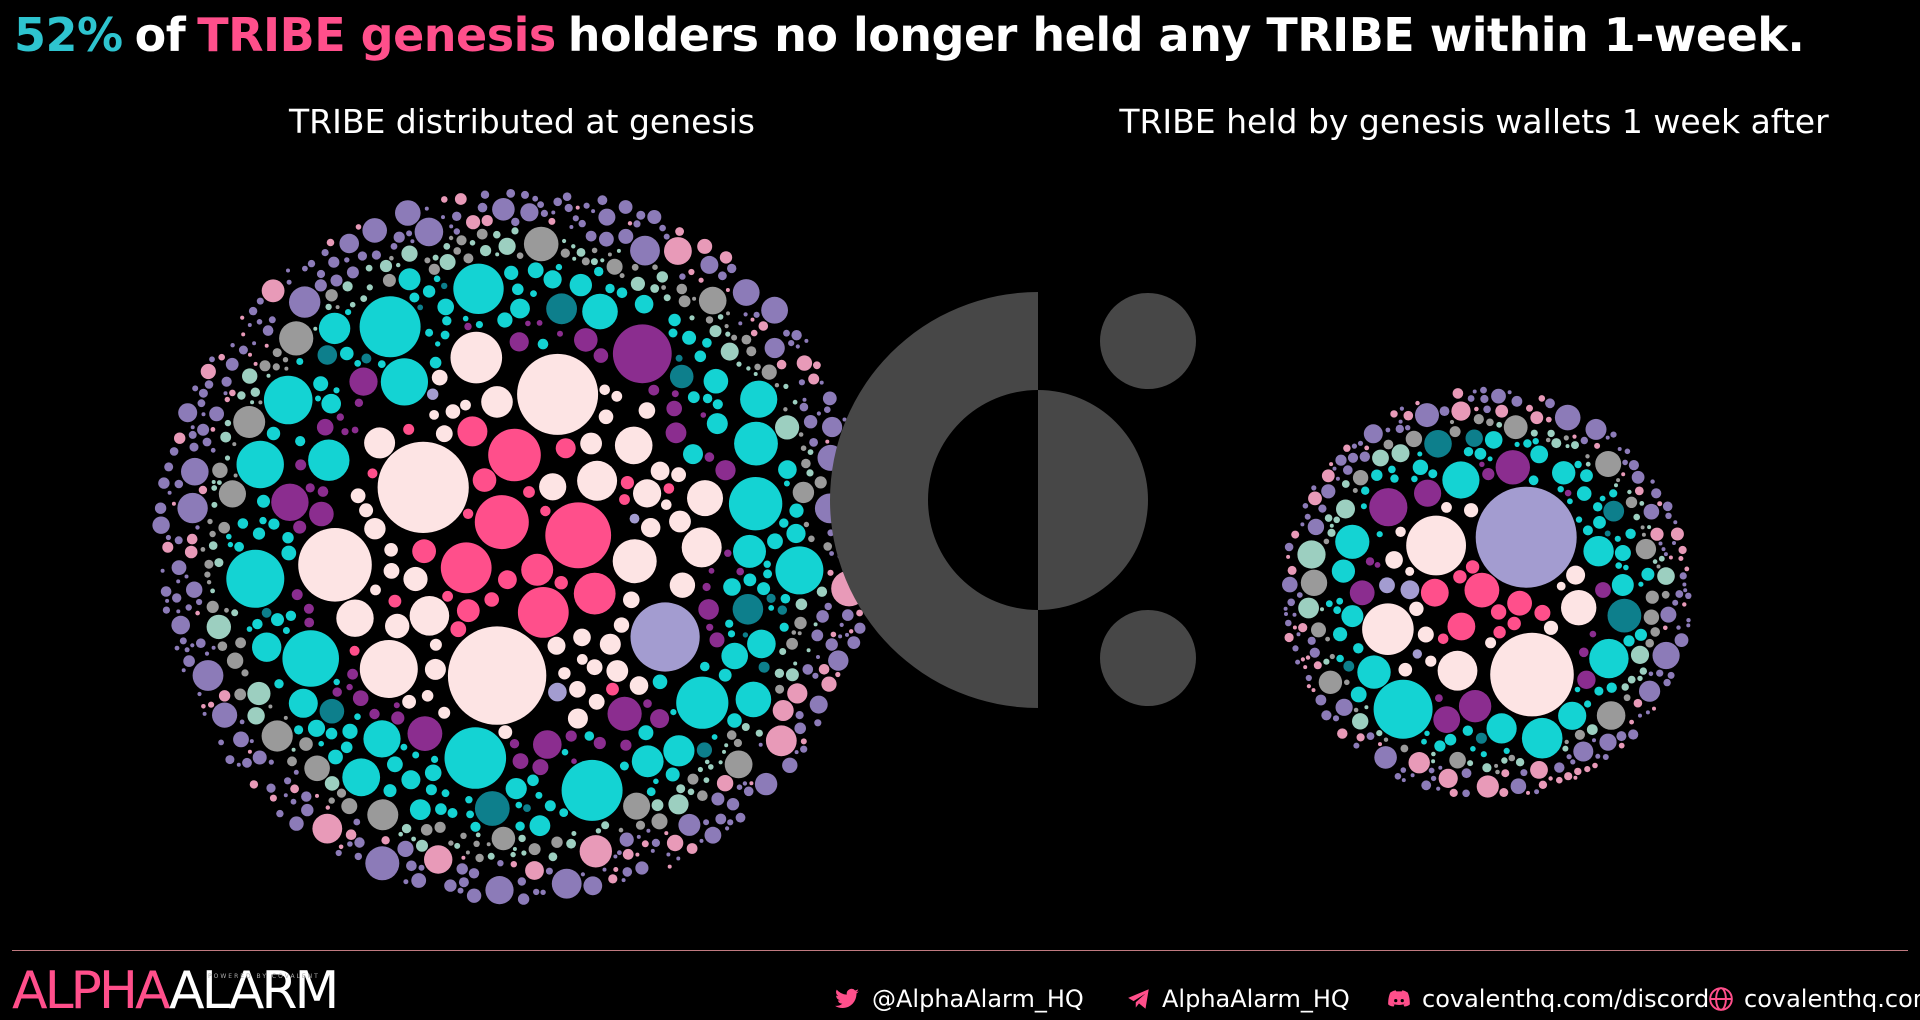  What do you see at coordinates (1399, 998) in the screenshot?
I see `discord-icon` at bounding box center [1399, 998].